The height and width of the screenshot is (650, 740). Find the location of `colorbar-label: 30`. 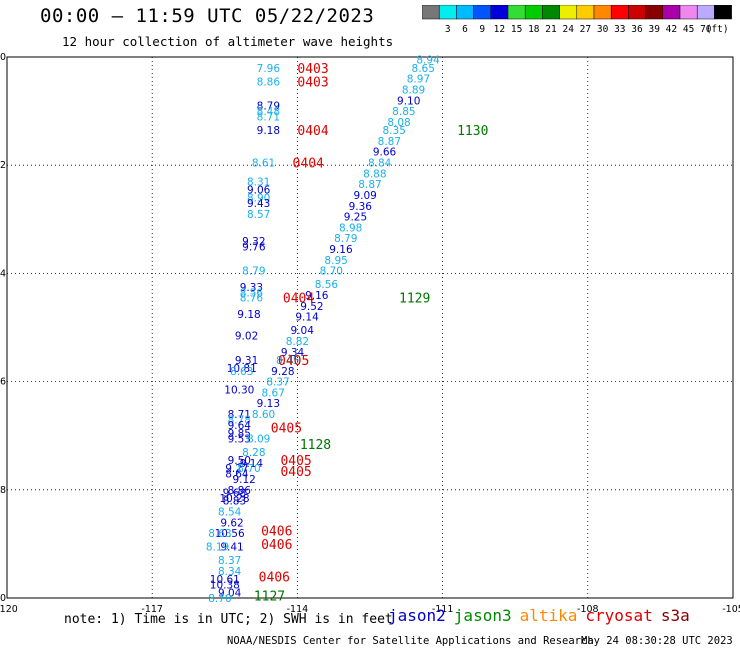

colorbar-label: 30 is located at coordinates (603, 29).